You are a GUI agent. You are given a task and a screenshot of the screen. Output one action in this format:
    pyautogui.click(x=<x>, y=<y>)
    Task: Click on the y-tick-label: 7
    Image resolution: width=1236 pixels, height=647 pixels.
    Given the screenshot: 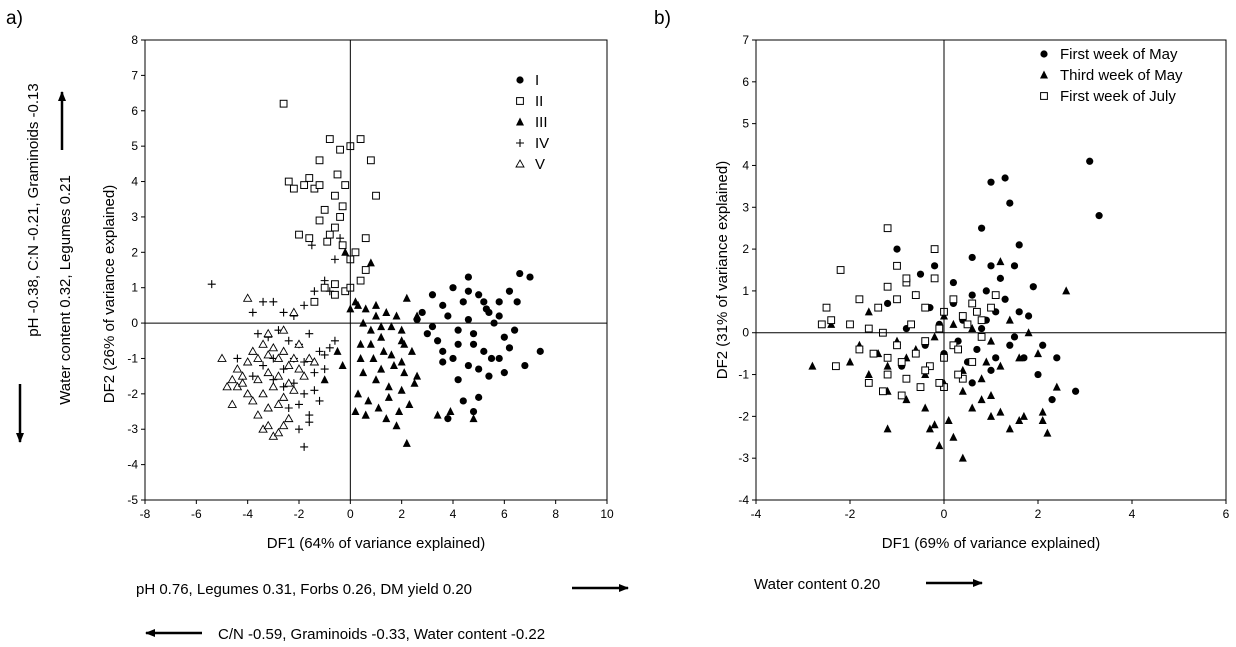 What is the action you would take?
    pyautogui.click(x=745, y=40)
    